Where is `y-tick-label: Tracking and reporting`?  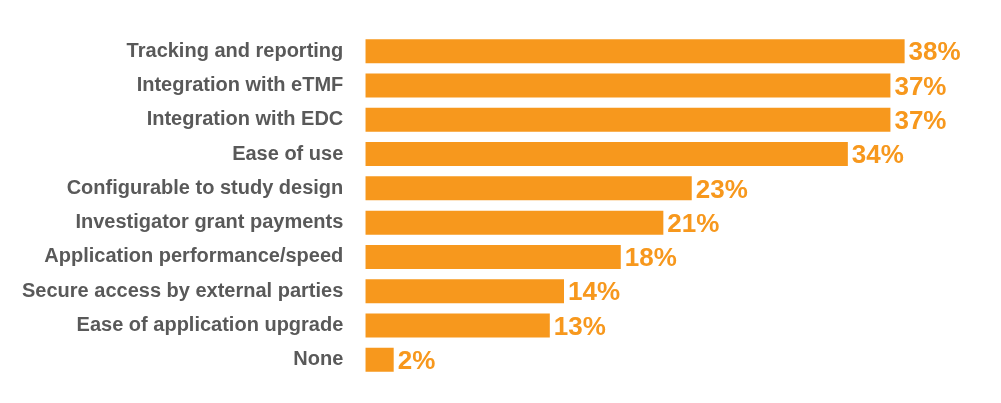
y-tick-label: Tracking and reporting is located at coordinates (235, 49).